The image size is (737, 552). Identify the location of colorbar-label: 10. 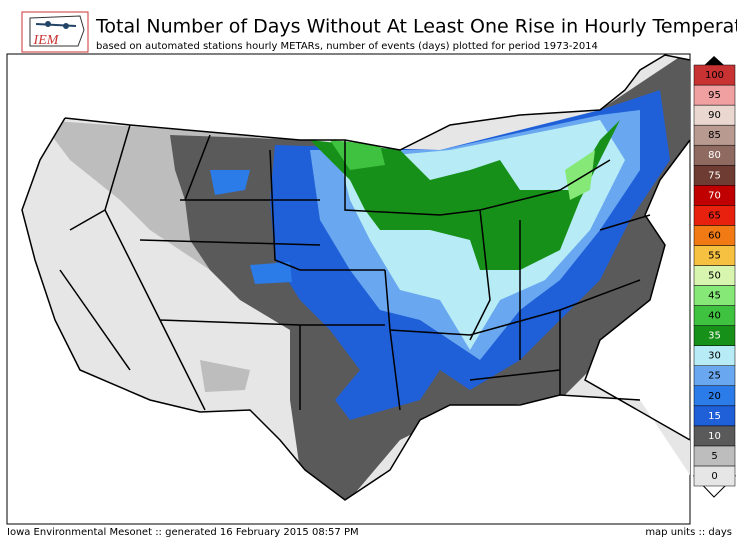
(714, 436).